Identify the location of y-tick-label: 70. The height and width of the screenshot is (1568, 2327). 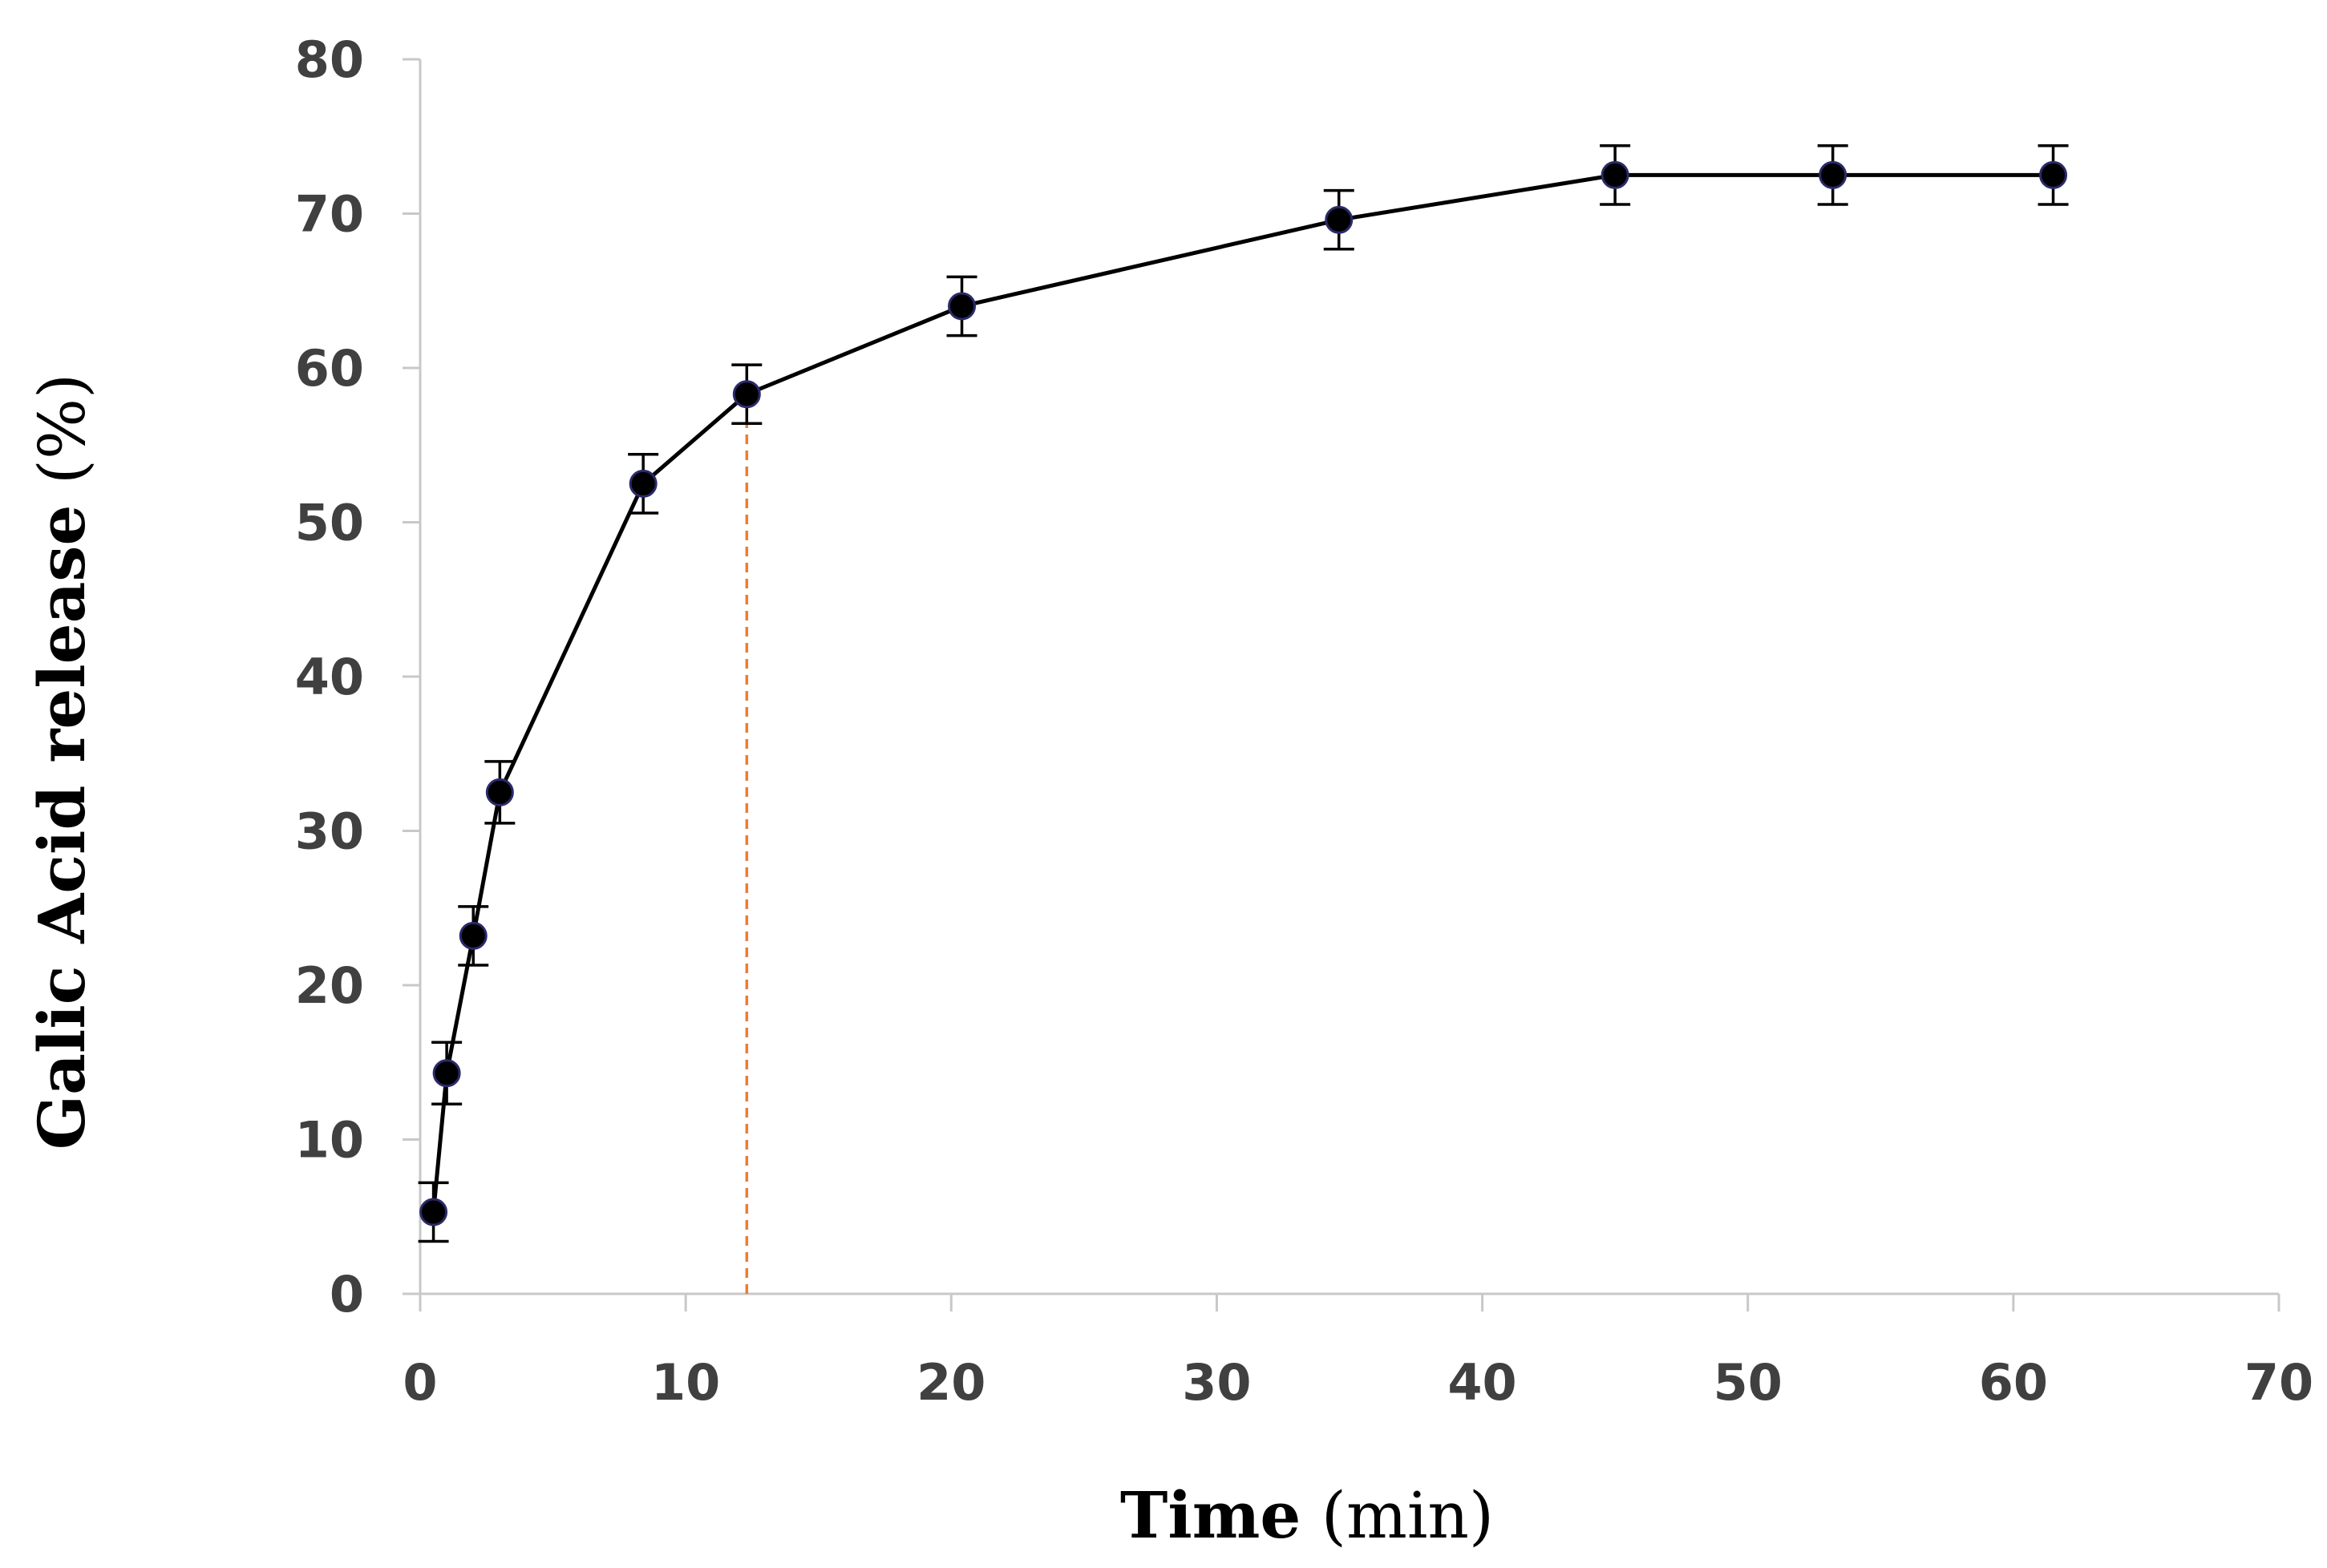
(329, 214).